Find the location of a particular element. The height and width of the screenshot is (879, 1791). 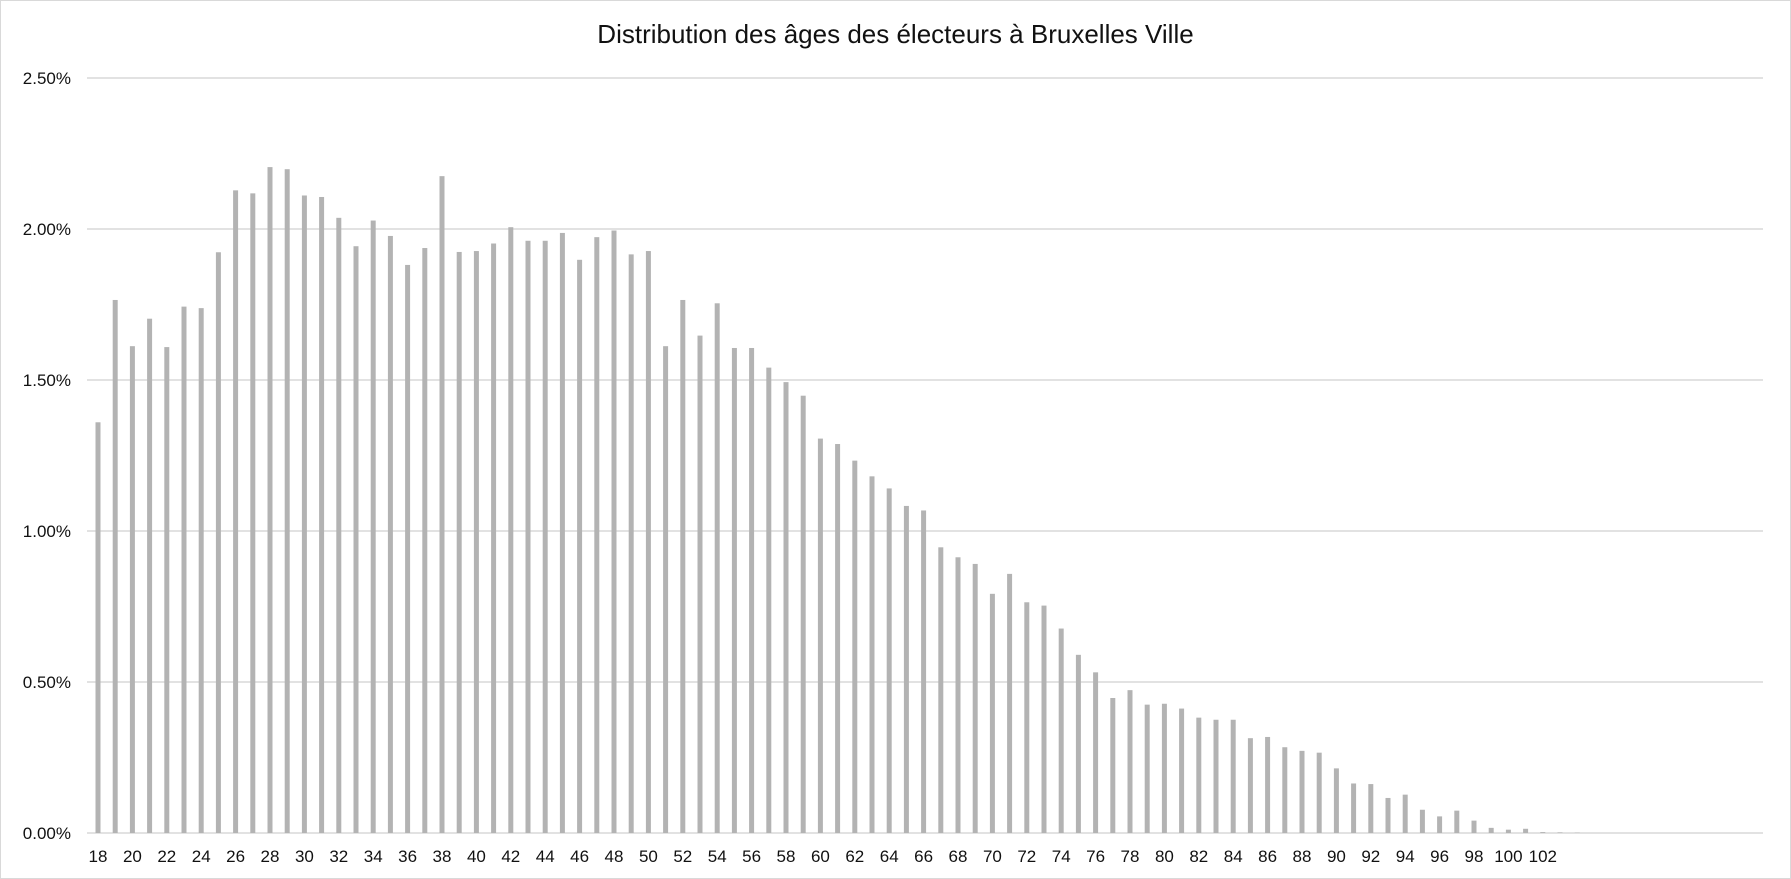

x-tick-label: 22 is located at coordinates (166, 856).